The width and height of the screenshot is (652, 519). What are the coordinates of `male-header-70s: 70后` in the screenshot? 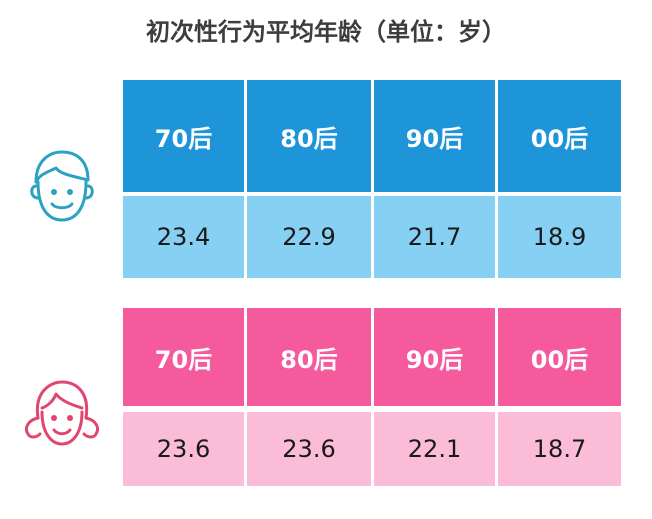 It's located at (183, 136).